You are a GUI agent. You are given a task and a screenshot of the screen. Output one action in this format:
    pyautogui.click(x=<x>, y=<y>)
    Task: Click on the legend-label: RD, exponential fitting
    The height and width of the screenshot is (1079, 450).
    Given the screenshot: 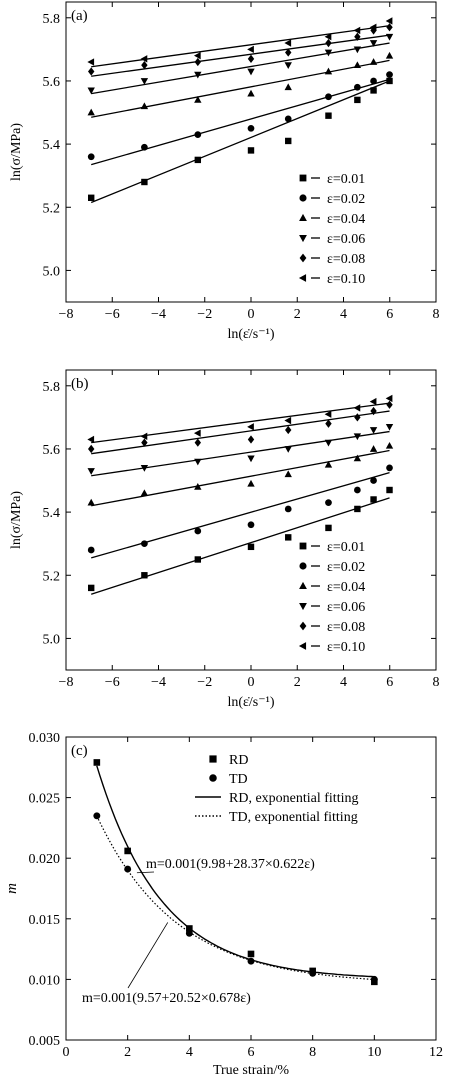 What is the action you would take?
    pyautogui.click(x=293, y=798)
    